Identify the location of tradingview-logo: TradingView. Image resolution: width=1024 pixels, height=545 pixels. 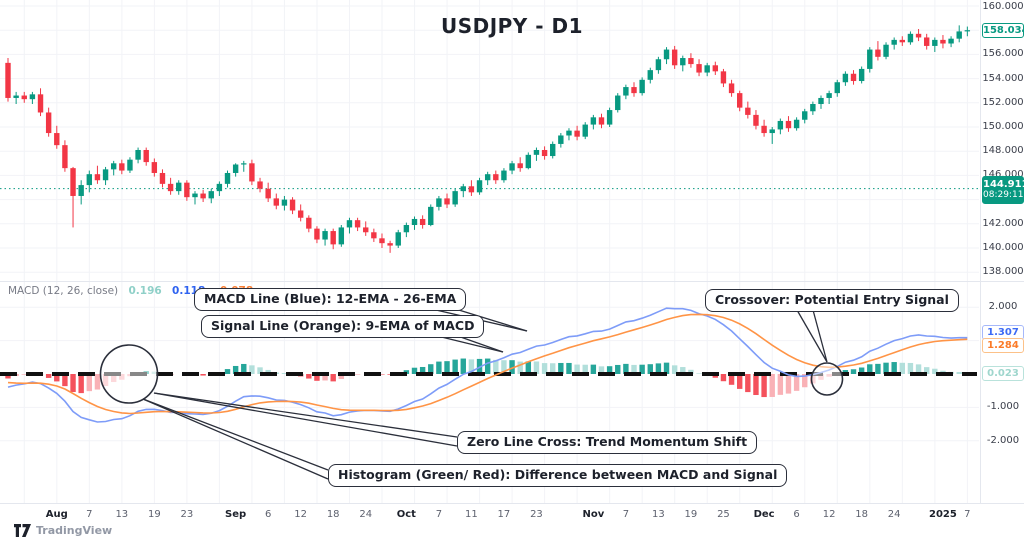
(63, 530).